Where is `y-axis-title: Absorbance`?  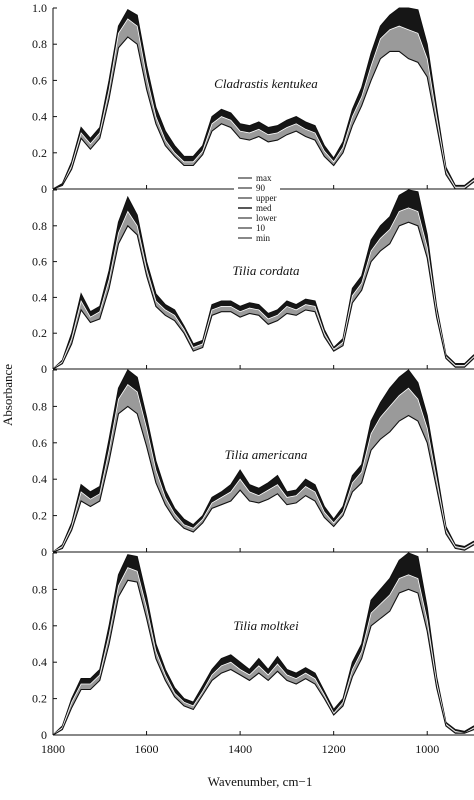
y-axis-title: Absorbance is located at coordinates (7, 395).